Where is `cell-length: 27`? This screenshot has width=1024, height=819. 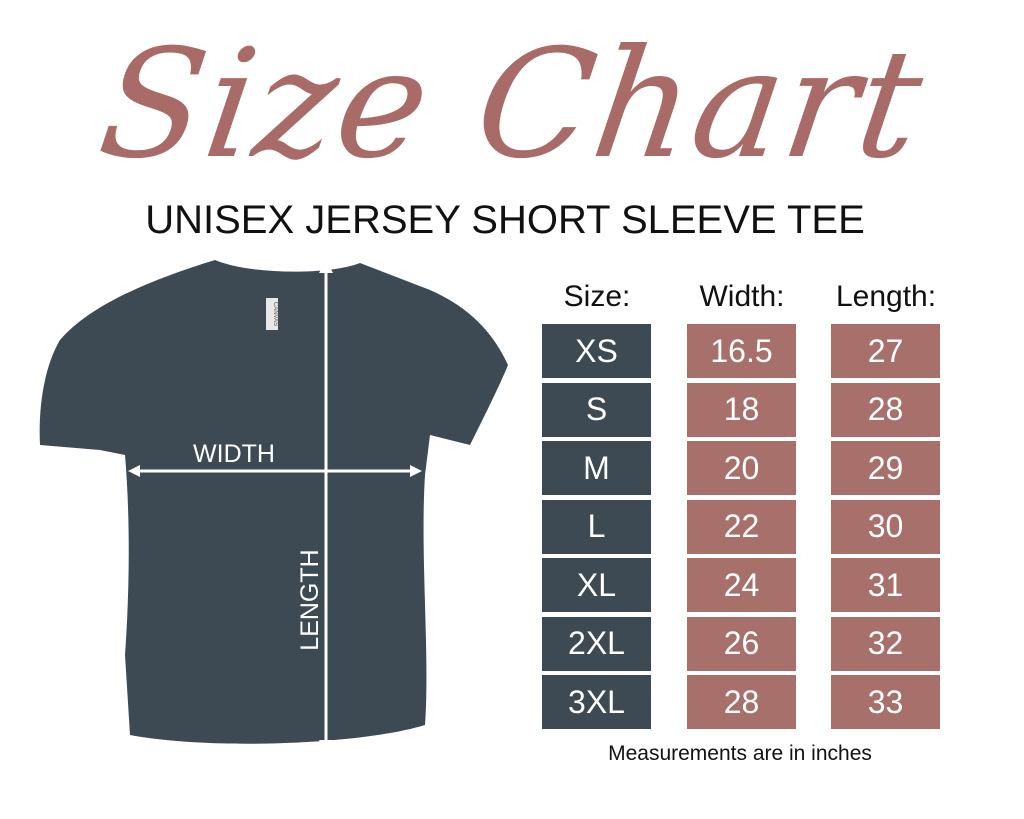
cell-length: 27 is located at coordinates (885, 351).